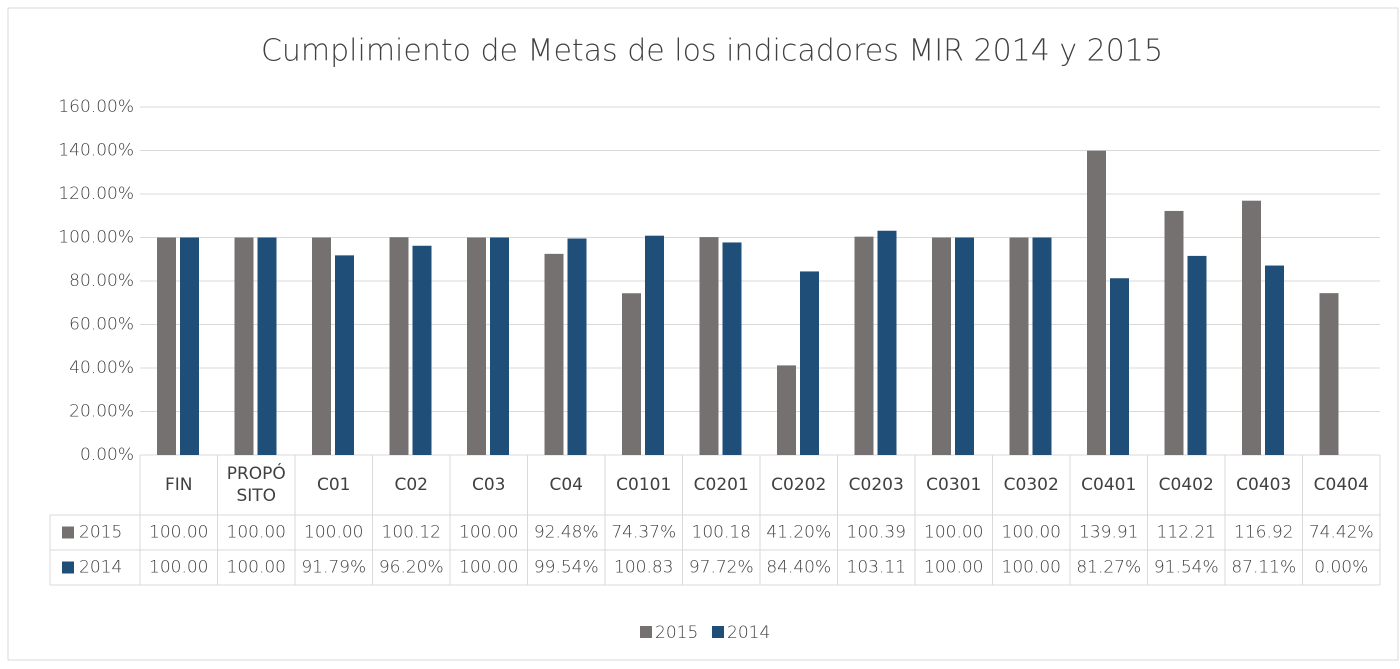  I want to click on data-label: 74.37%, so click(643, 533).